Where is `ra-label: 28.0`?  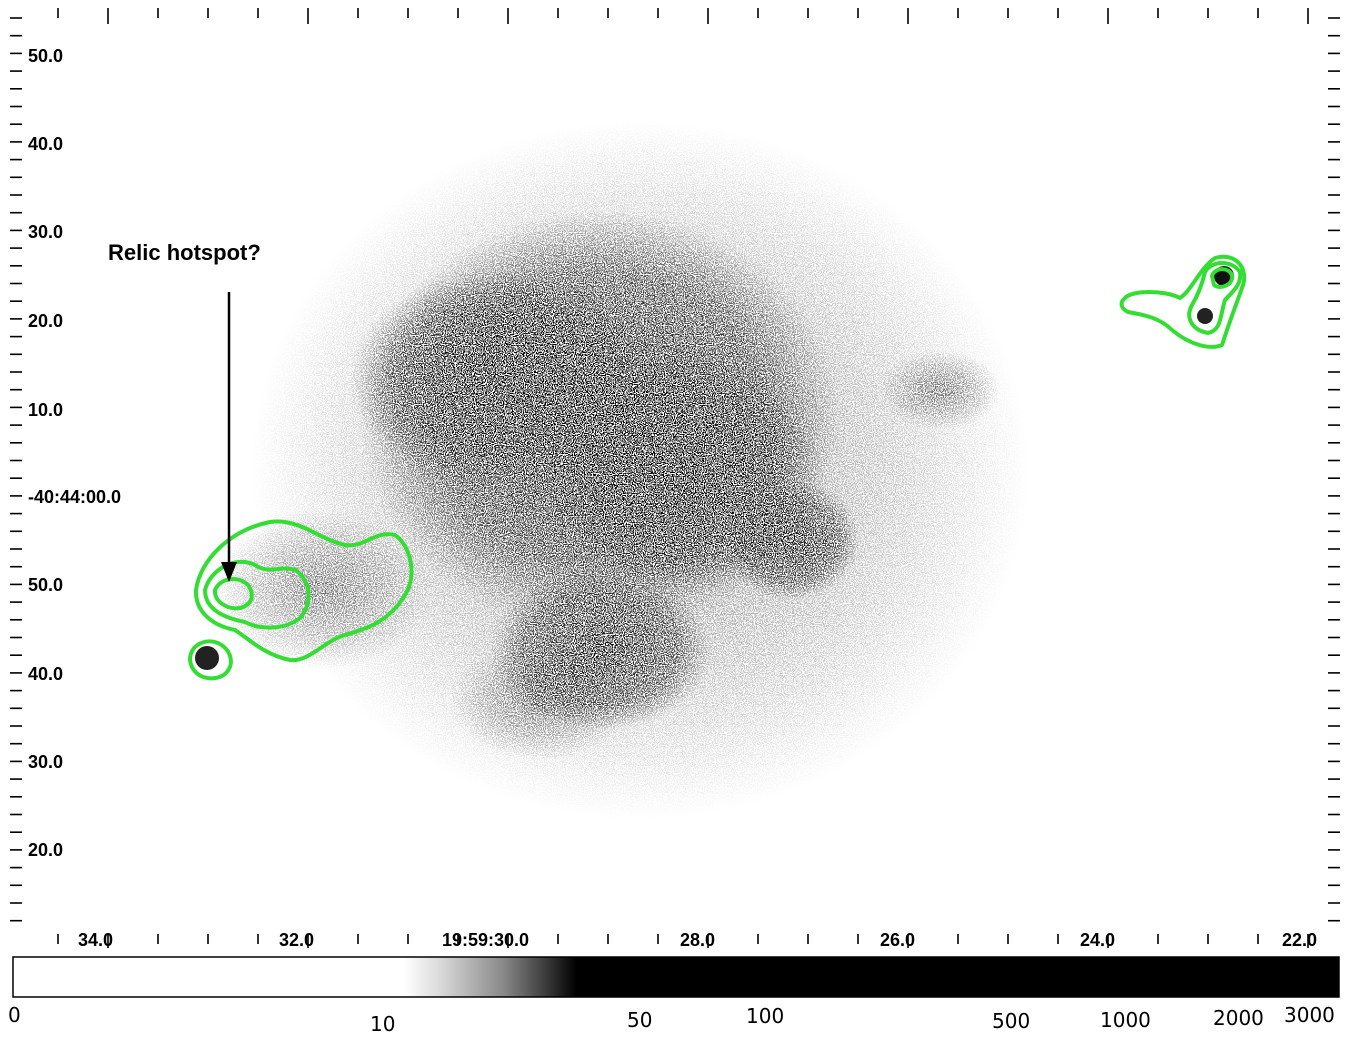 ra-label: 28.0 is located at coordinates (697, 940).